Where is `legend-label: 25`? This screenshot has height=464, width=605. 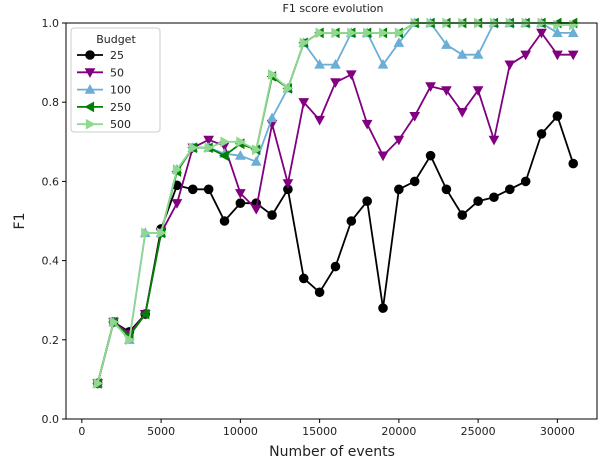 legend-label: 25 is located at coordinates (117, 55).